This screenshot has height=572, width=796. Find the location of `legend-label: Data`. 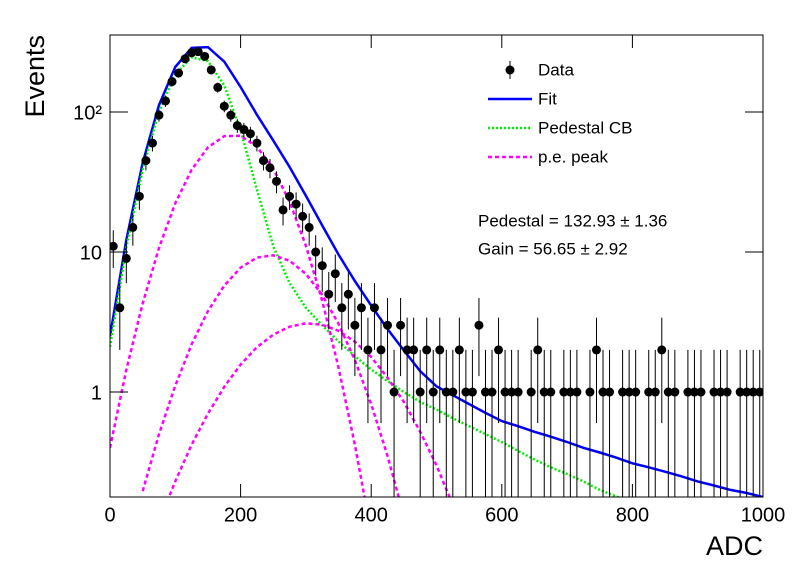

legend-label: Data is located at coordinates (556, 69).